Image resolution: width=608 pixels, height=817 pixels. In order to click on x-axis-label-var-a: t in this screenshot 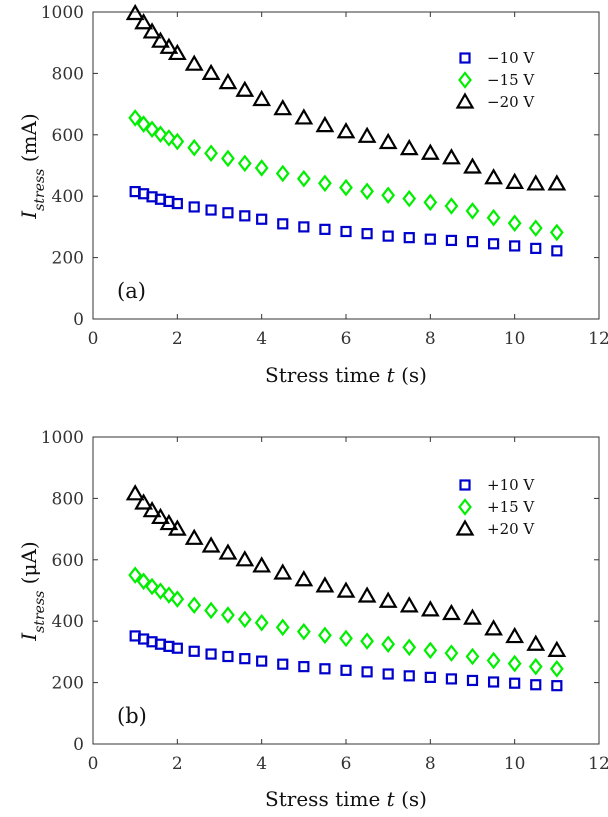, I will do `click(391, 375)`.